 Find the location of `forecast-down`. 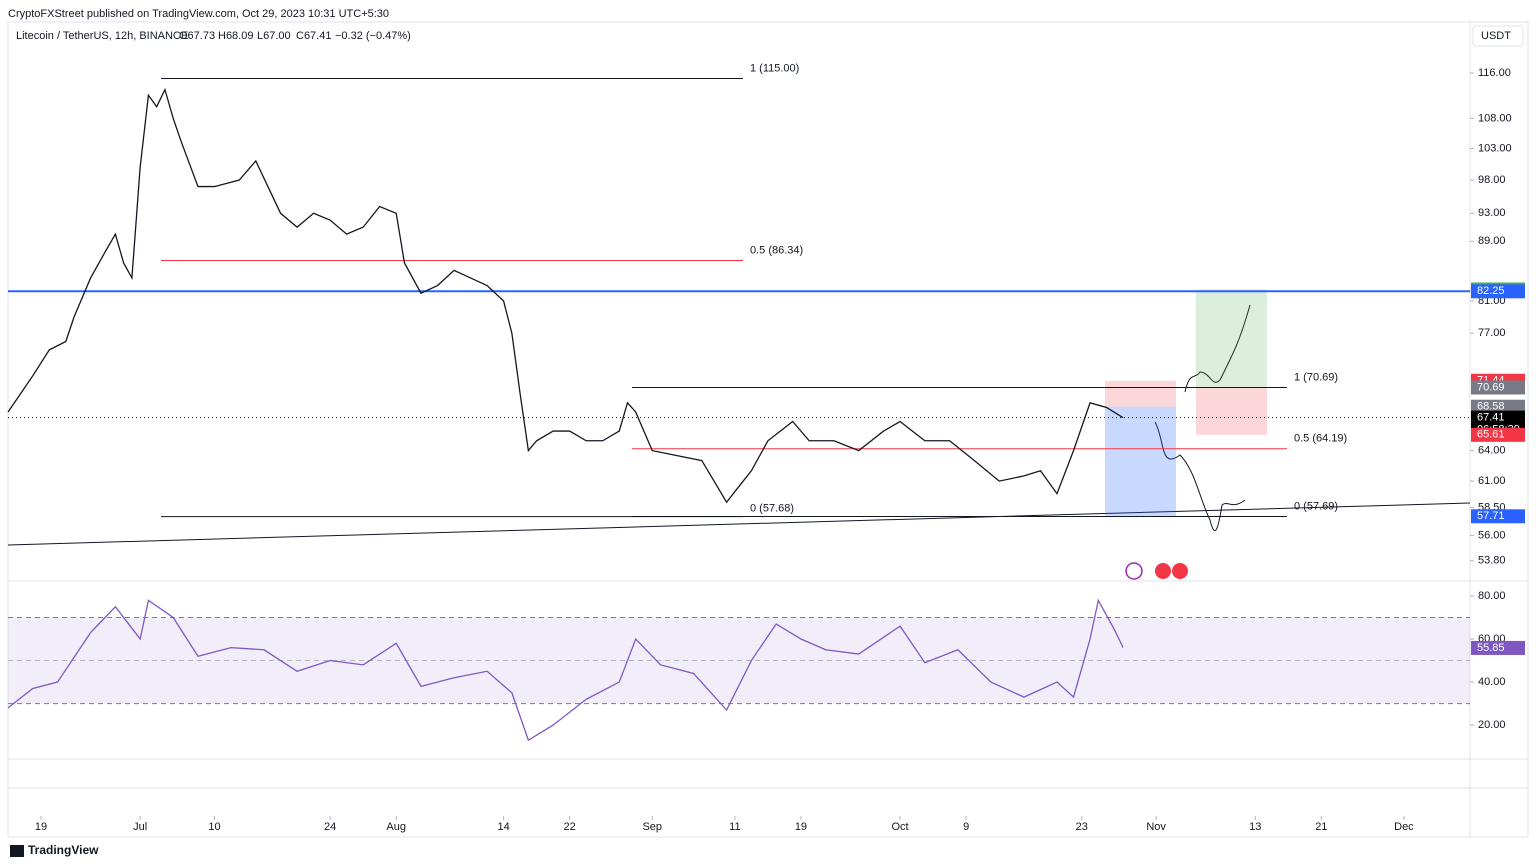

forecast-down is located at coordinates (1200, 476).